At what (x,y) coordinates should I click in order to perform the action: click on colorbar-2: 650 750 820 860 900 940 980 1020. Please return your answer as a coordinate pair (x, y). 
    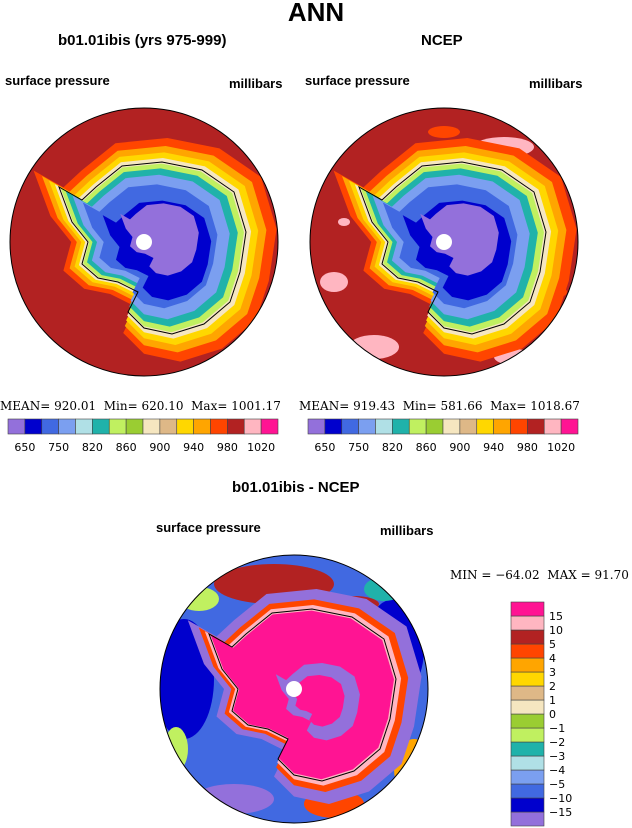
    Looking at the image, I should click on (443, 436).